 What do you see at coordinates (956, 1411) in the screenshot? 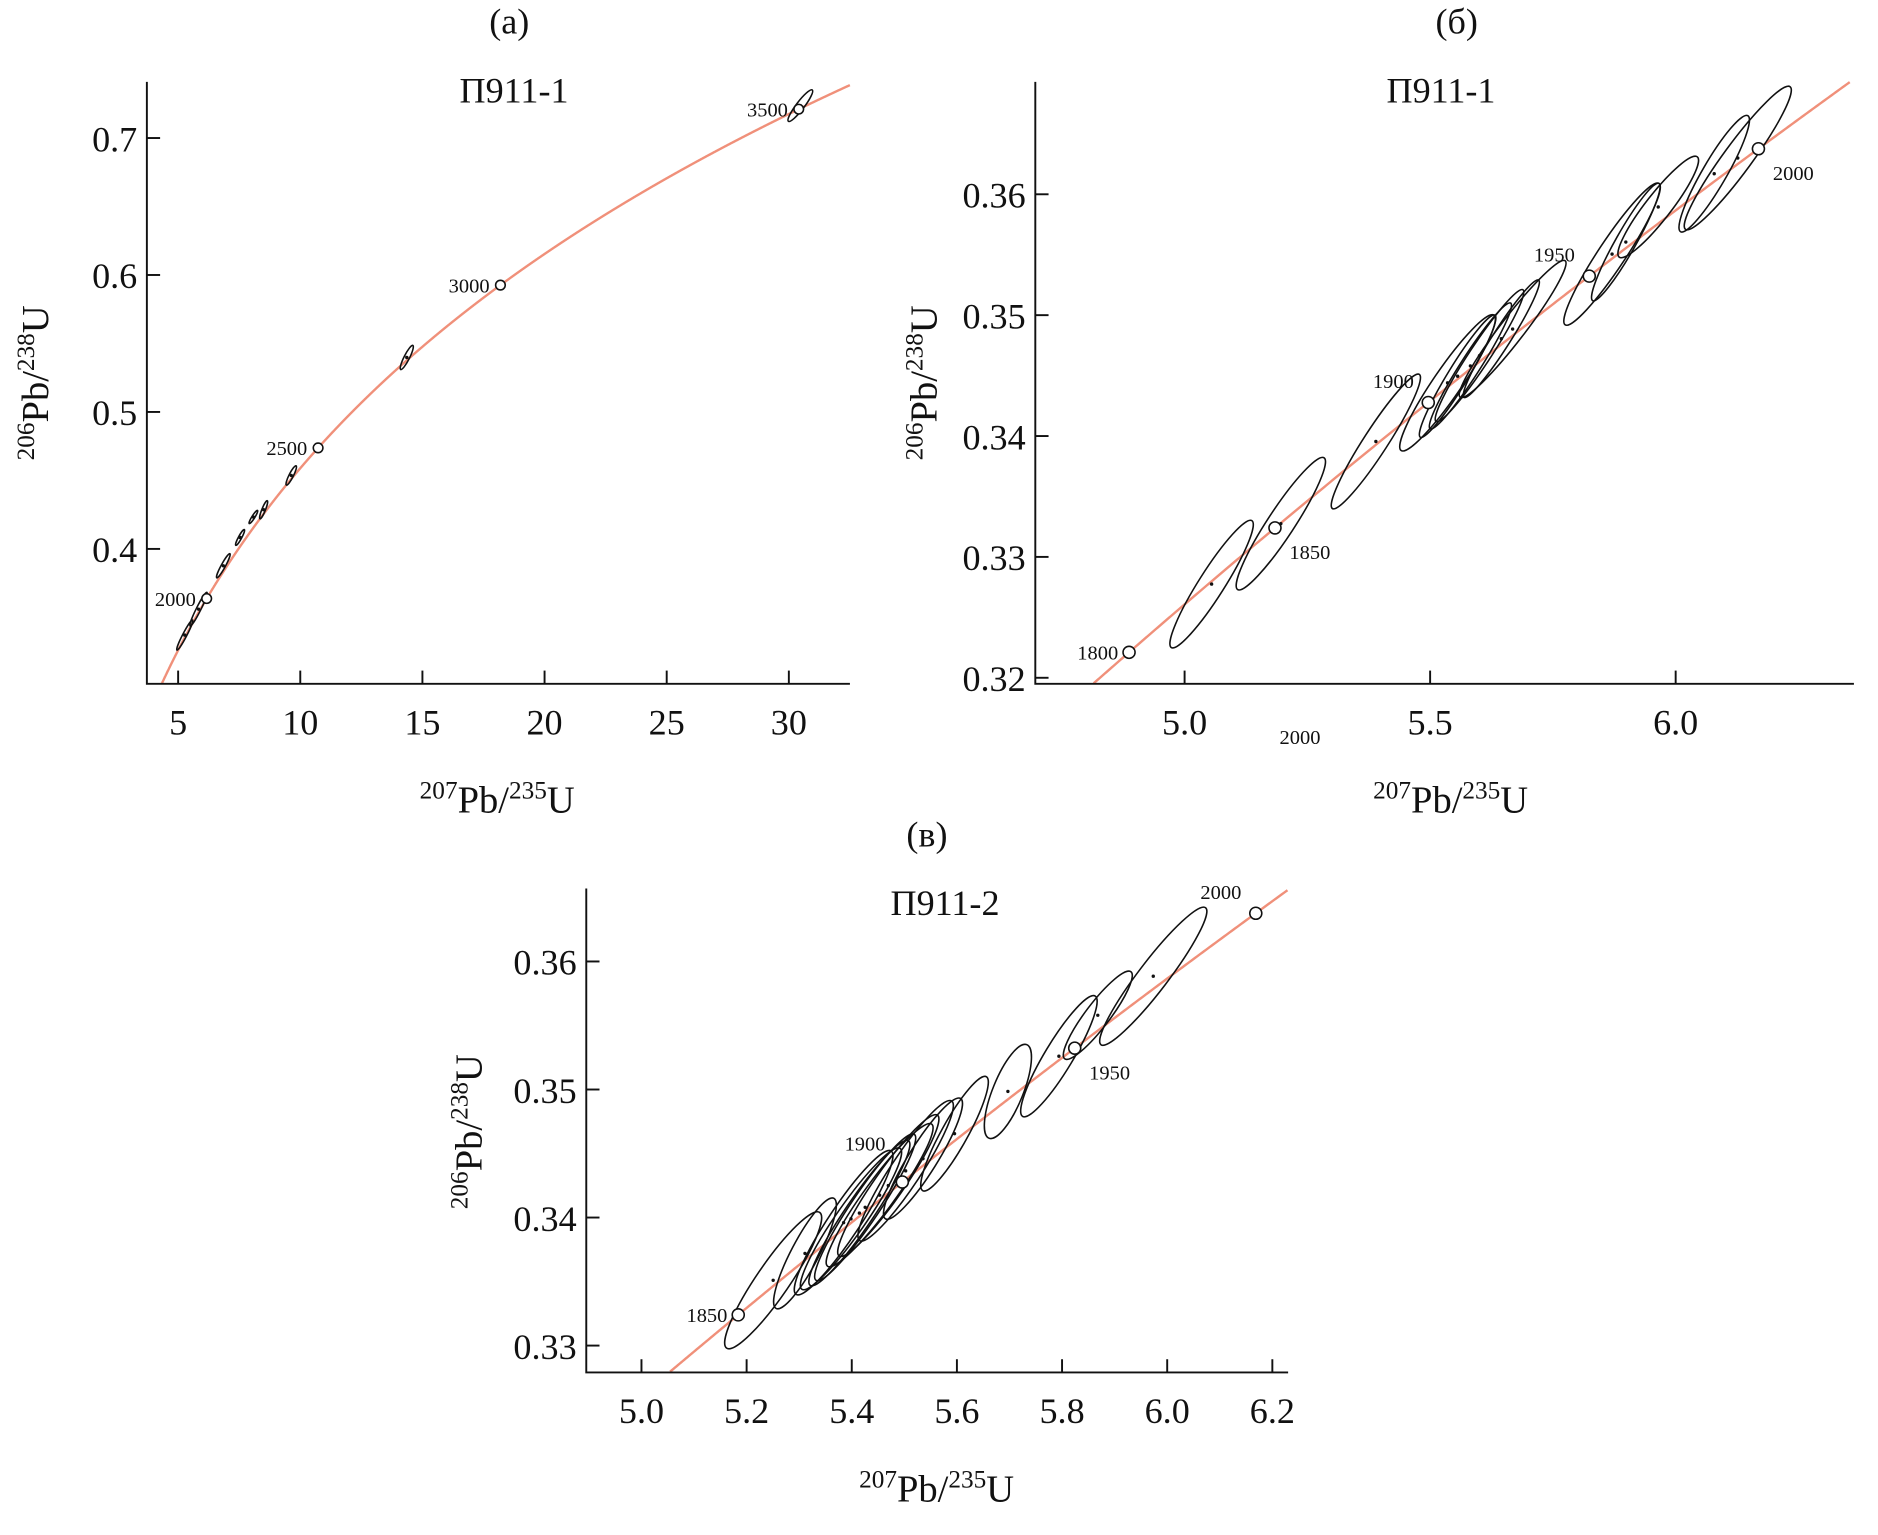
I see `x-tick-label: 5.6` at bounding box center [956, 1411].